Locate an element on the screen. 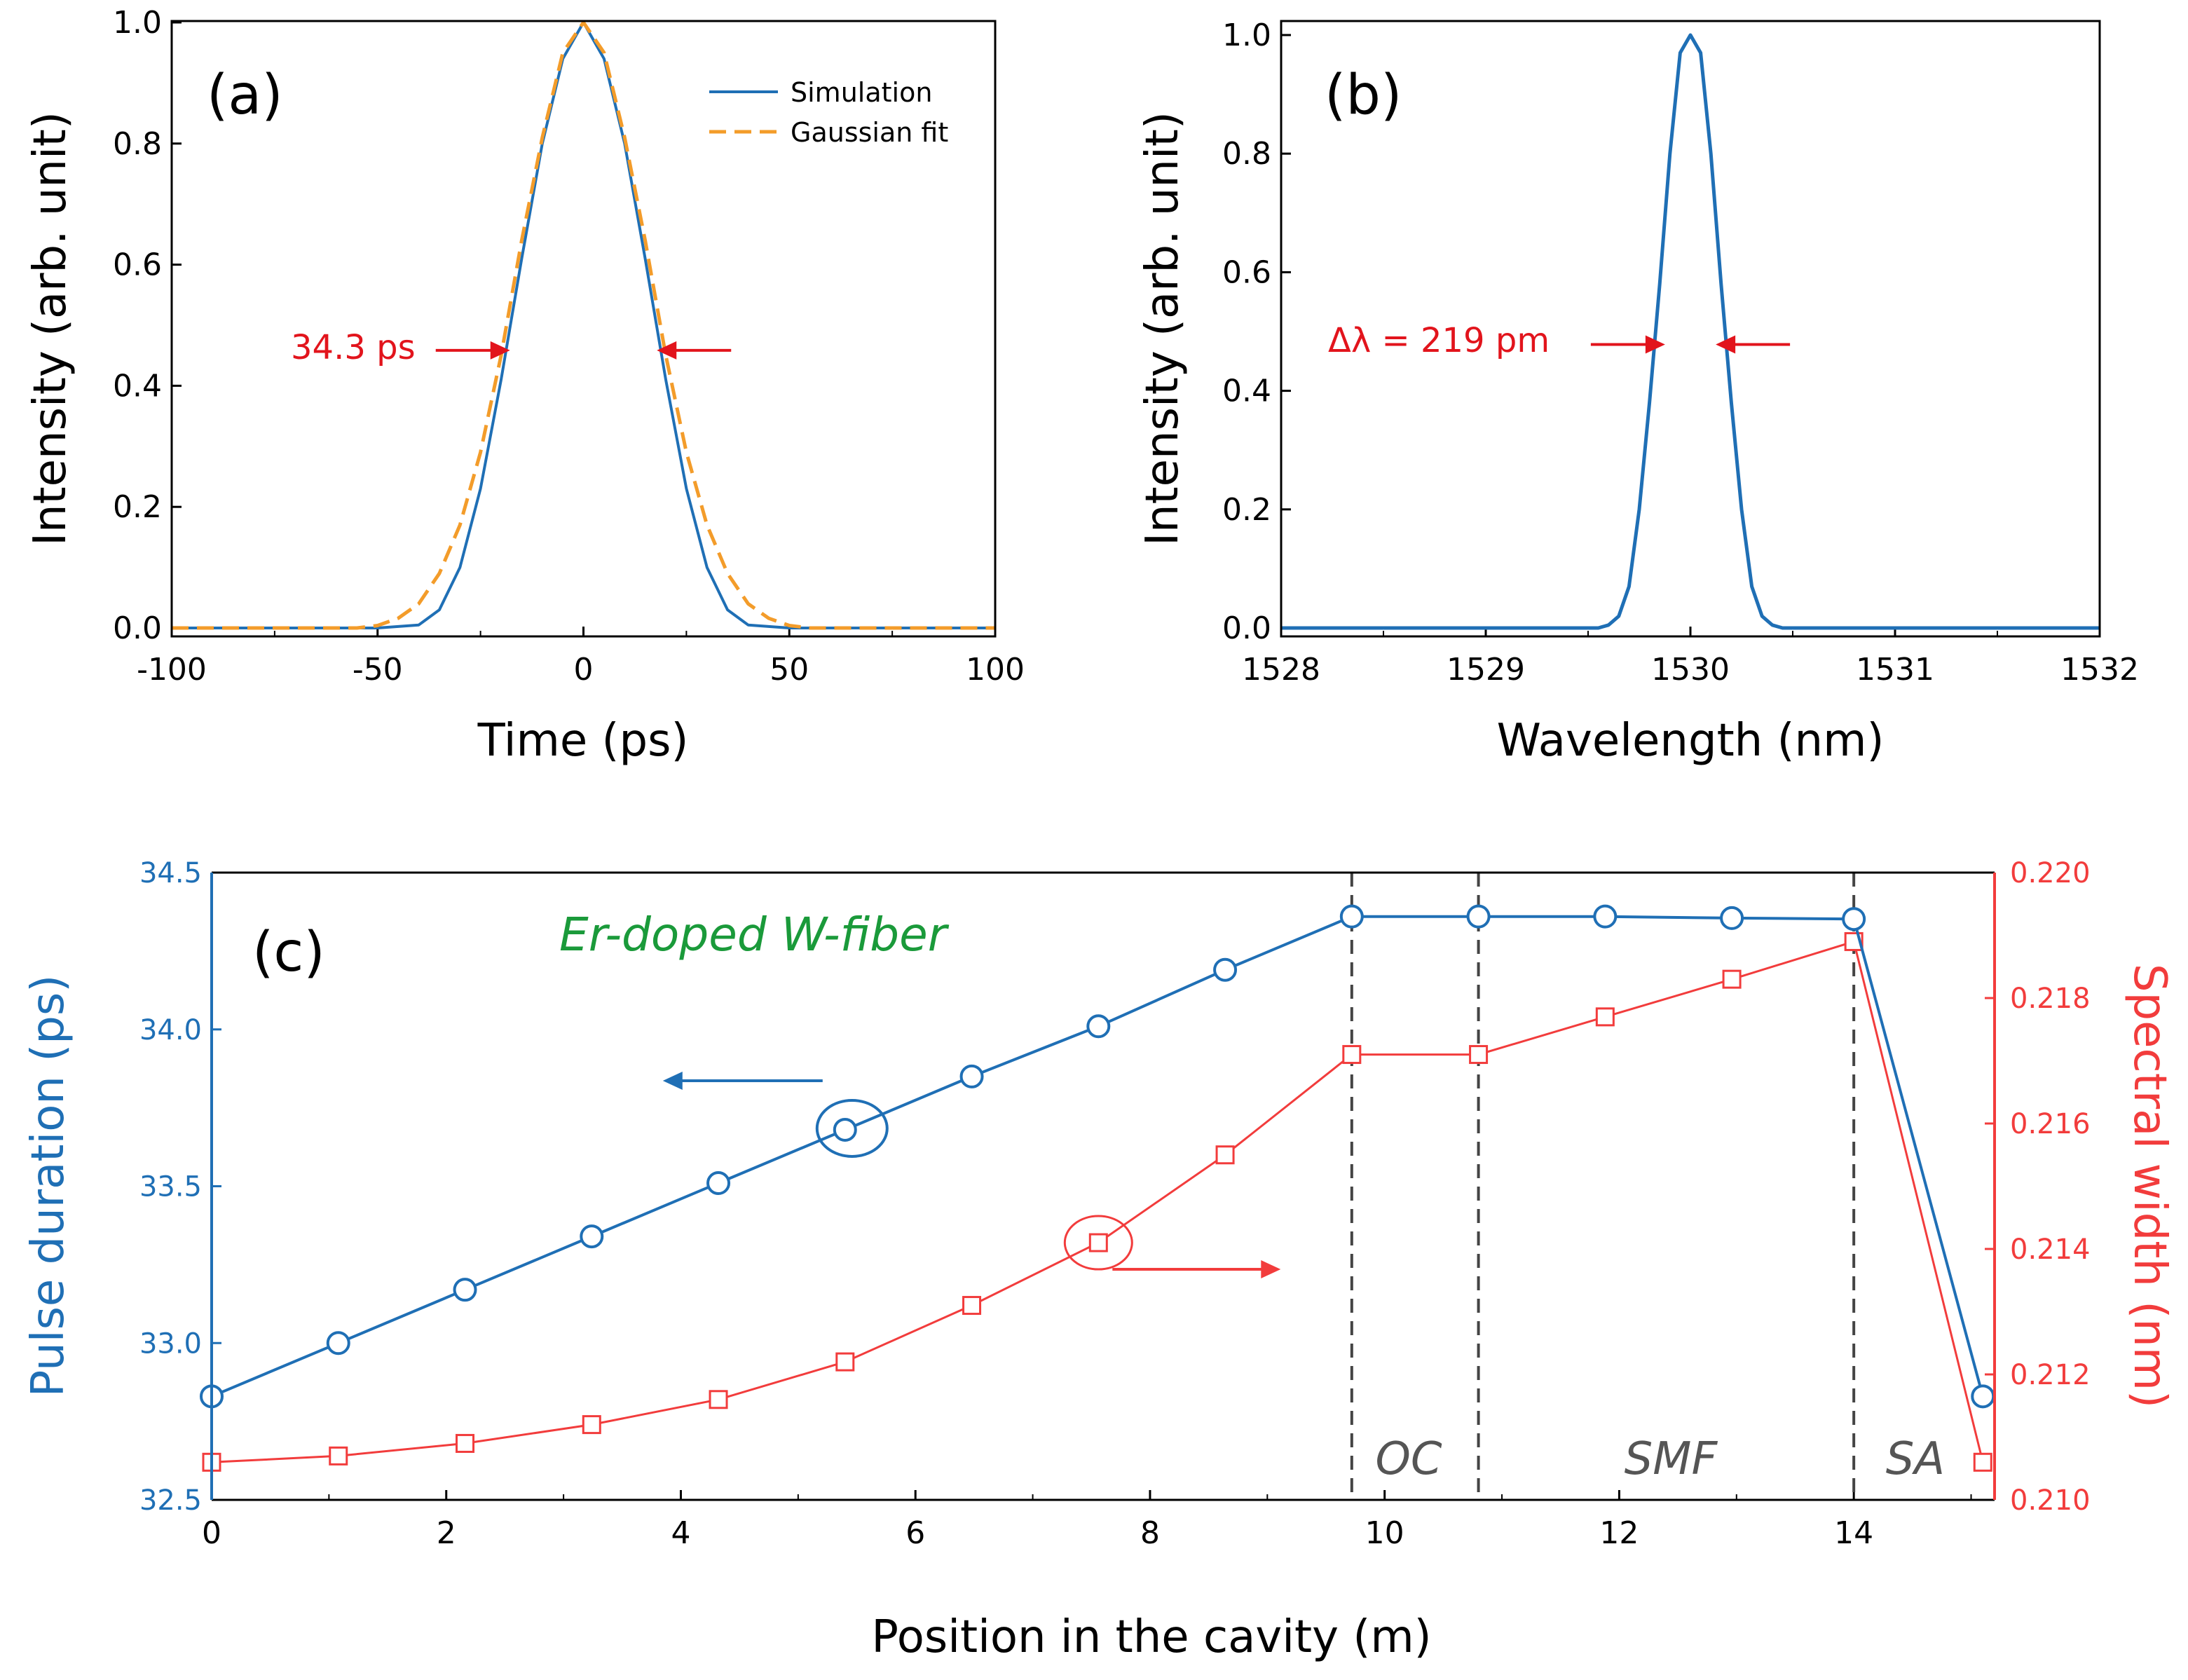  panel-c-ytick-left-label: 34.0 is located at coordinates (170, 1030).